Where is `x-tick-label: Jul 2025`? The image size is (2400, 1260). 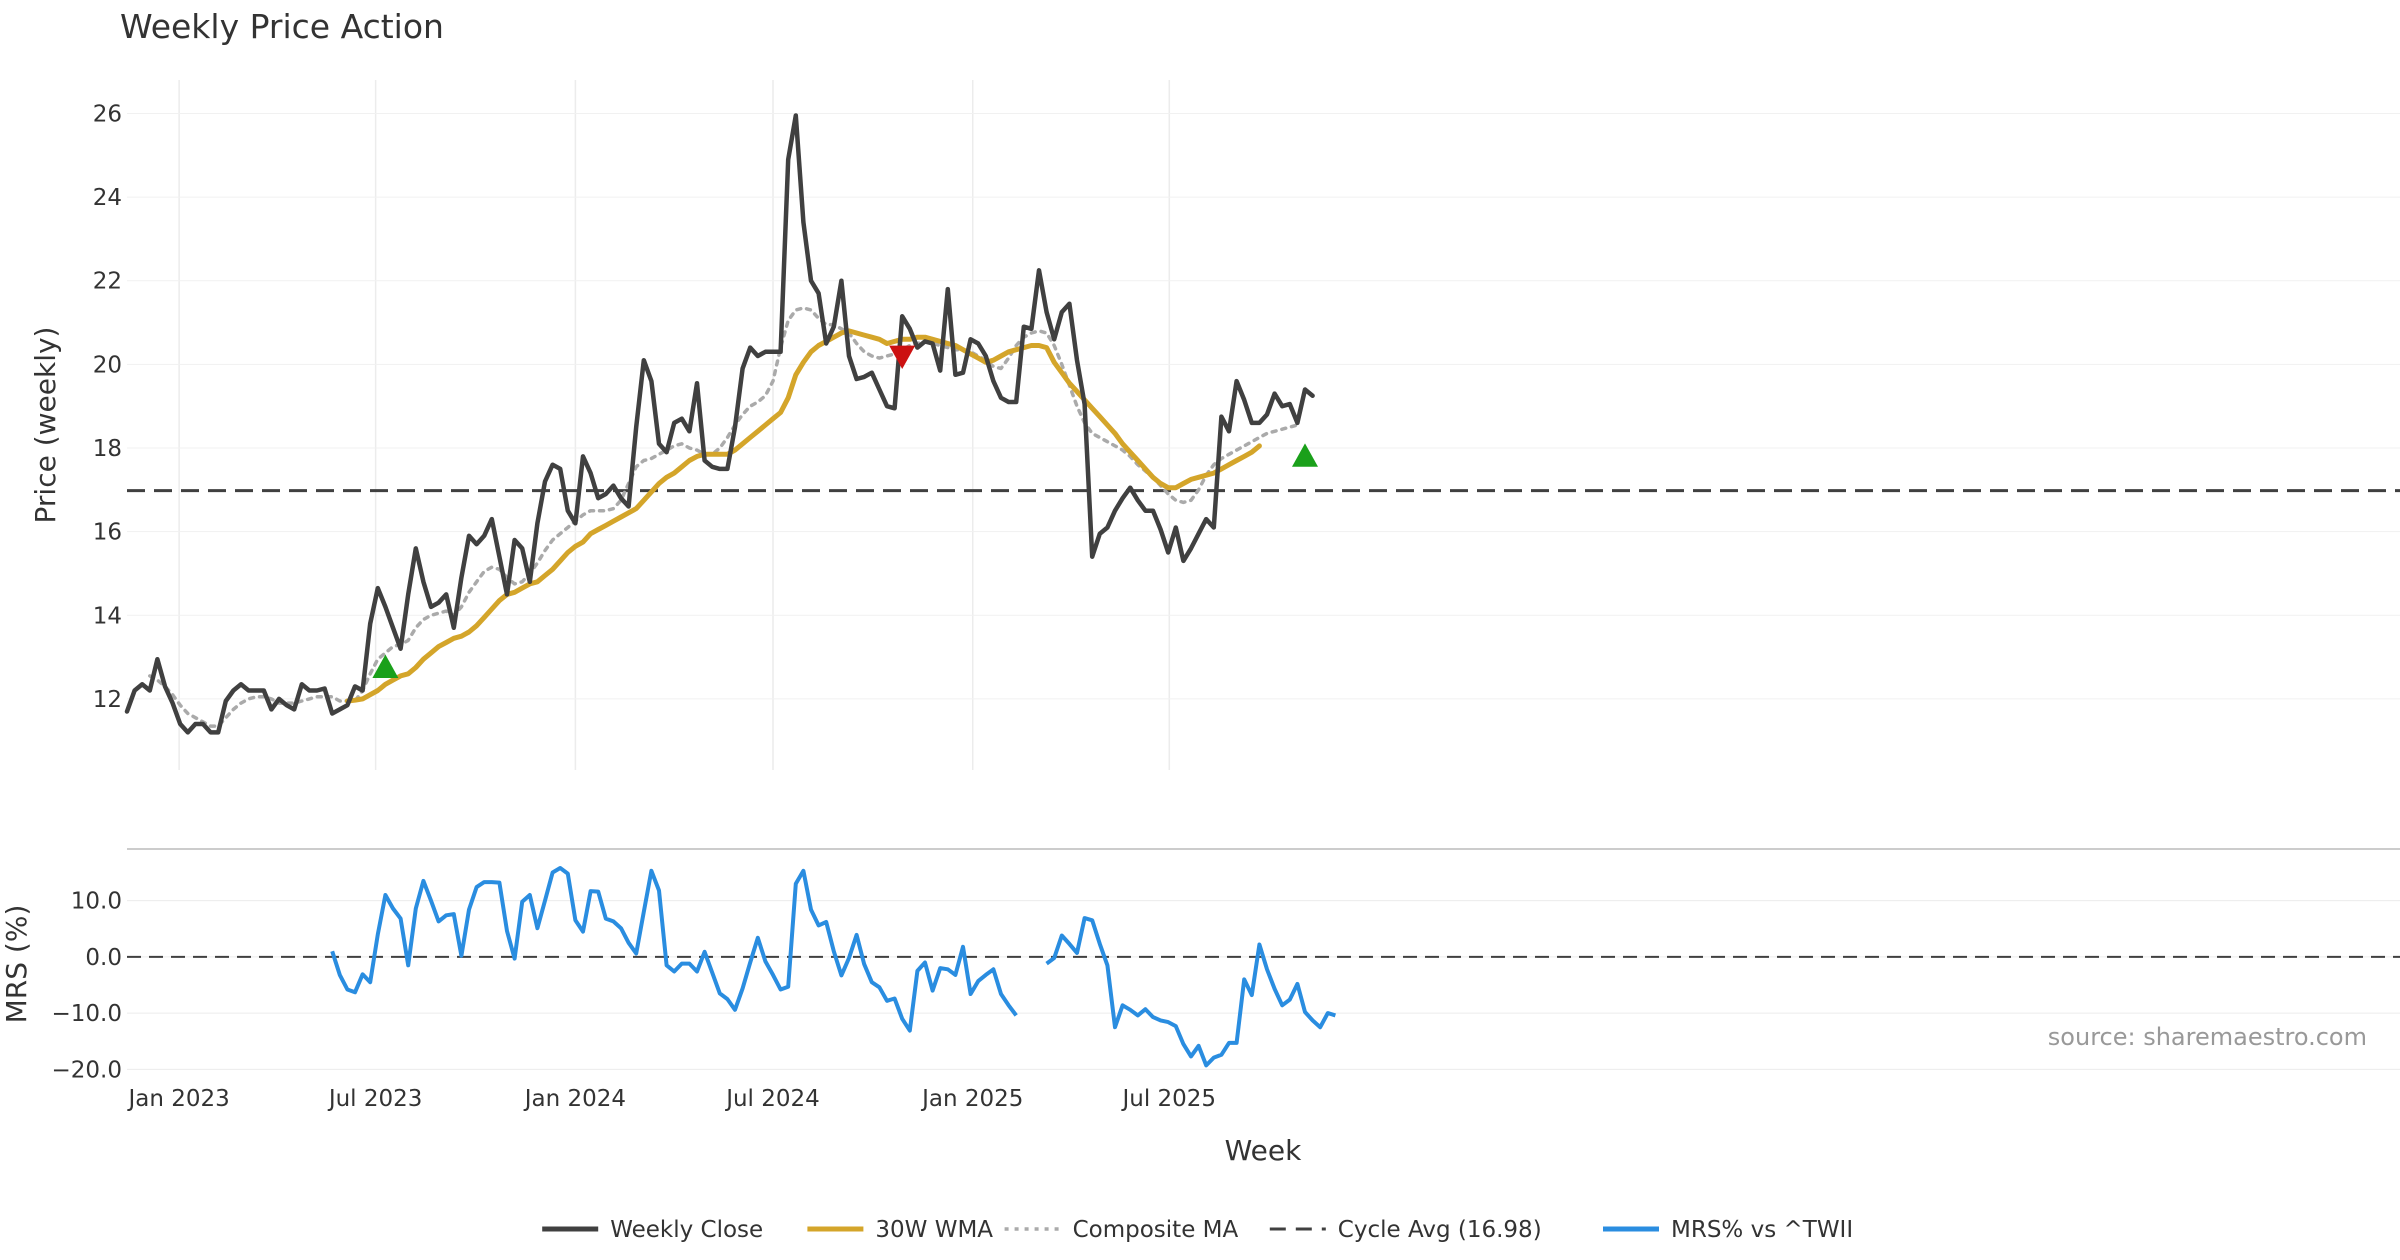 x-tick-label: Jul 2025 is located at coordinates (1168, 1099).